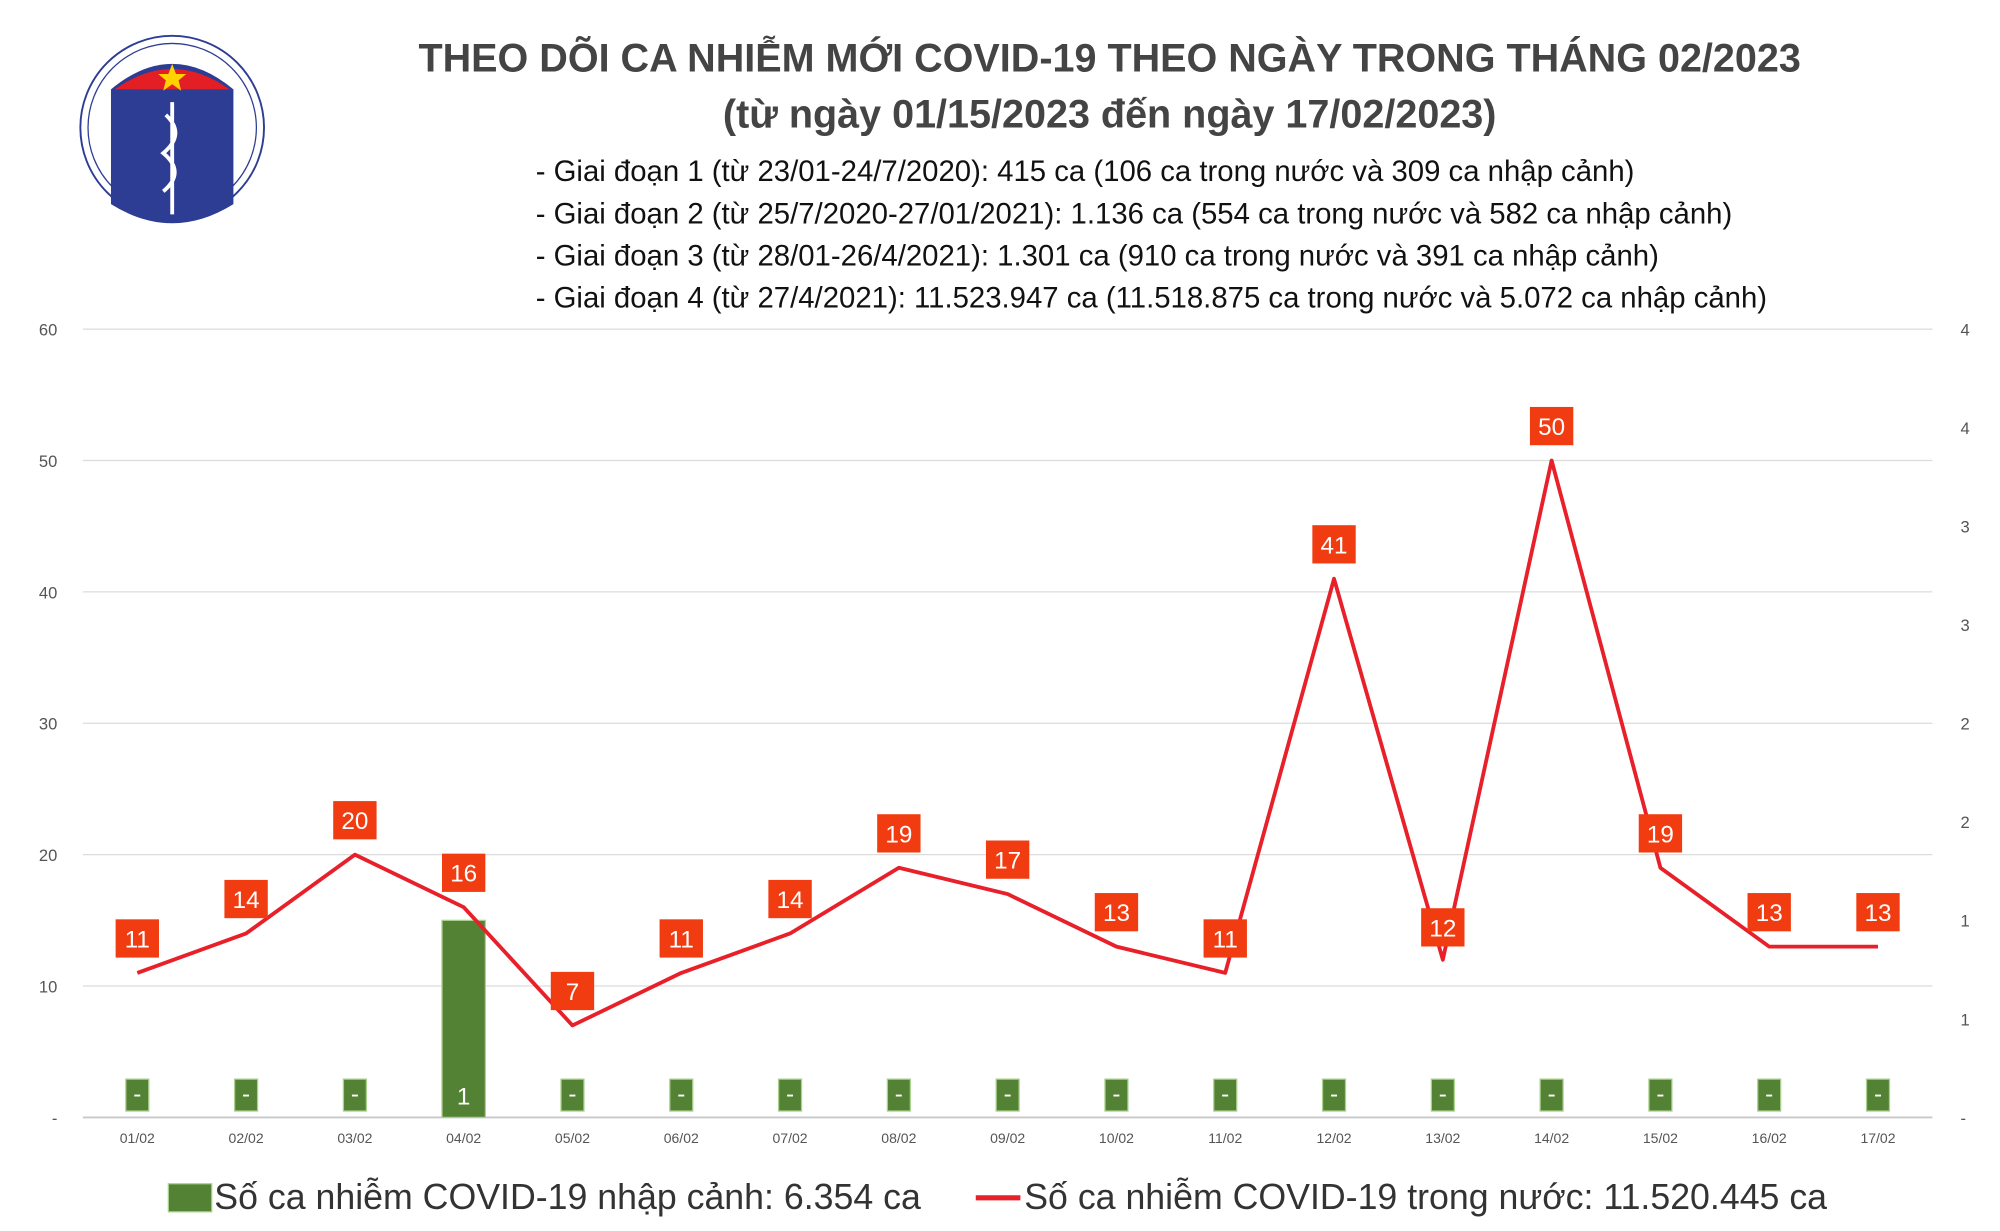 Image resolution: width=2000 pixels, height=1231 pixels. Describe the element at coordinates (1964, 822) in the screenshot. I see `right-axis-tick: 2` at that location.